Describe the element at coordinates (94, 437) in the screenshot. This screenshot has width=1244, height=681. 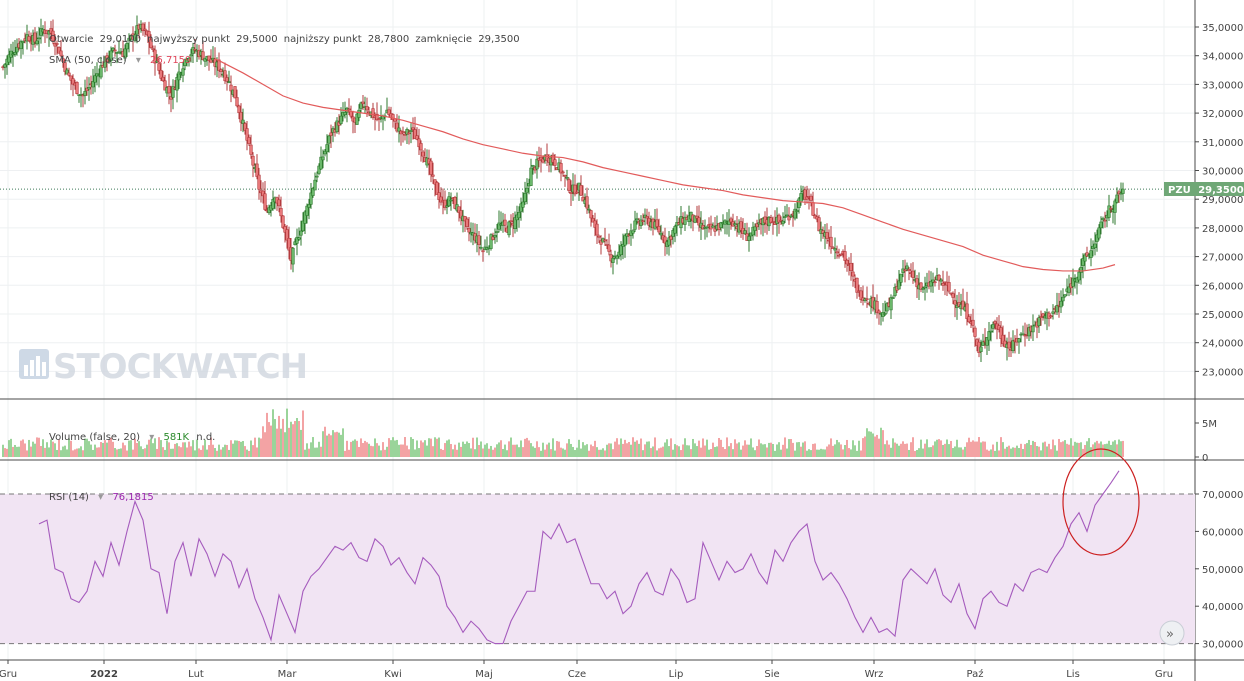
I see `volume-legend-label: Volume (false, 20)` at that location.